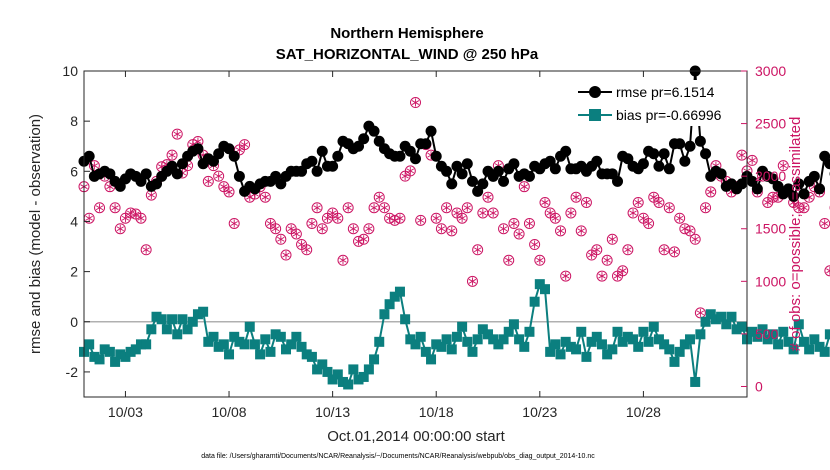  Describe the element at coordinates (759, 386) in the screenshot. I see `y2-tick-label: 0` at that location.